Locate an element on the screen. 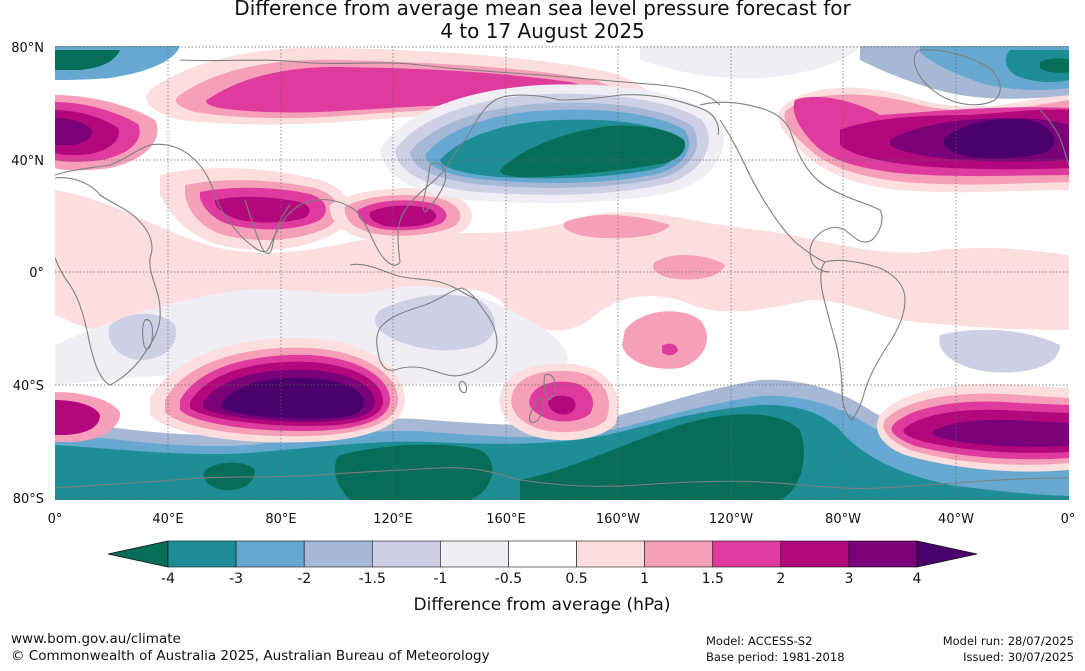  antarctica-coast is located at coordinates (562, 478).